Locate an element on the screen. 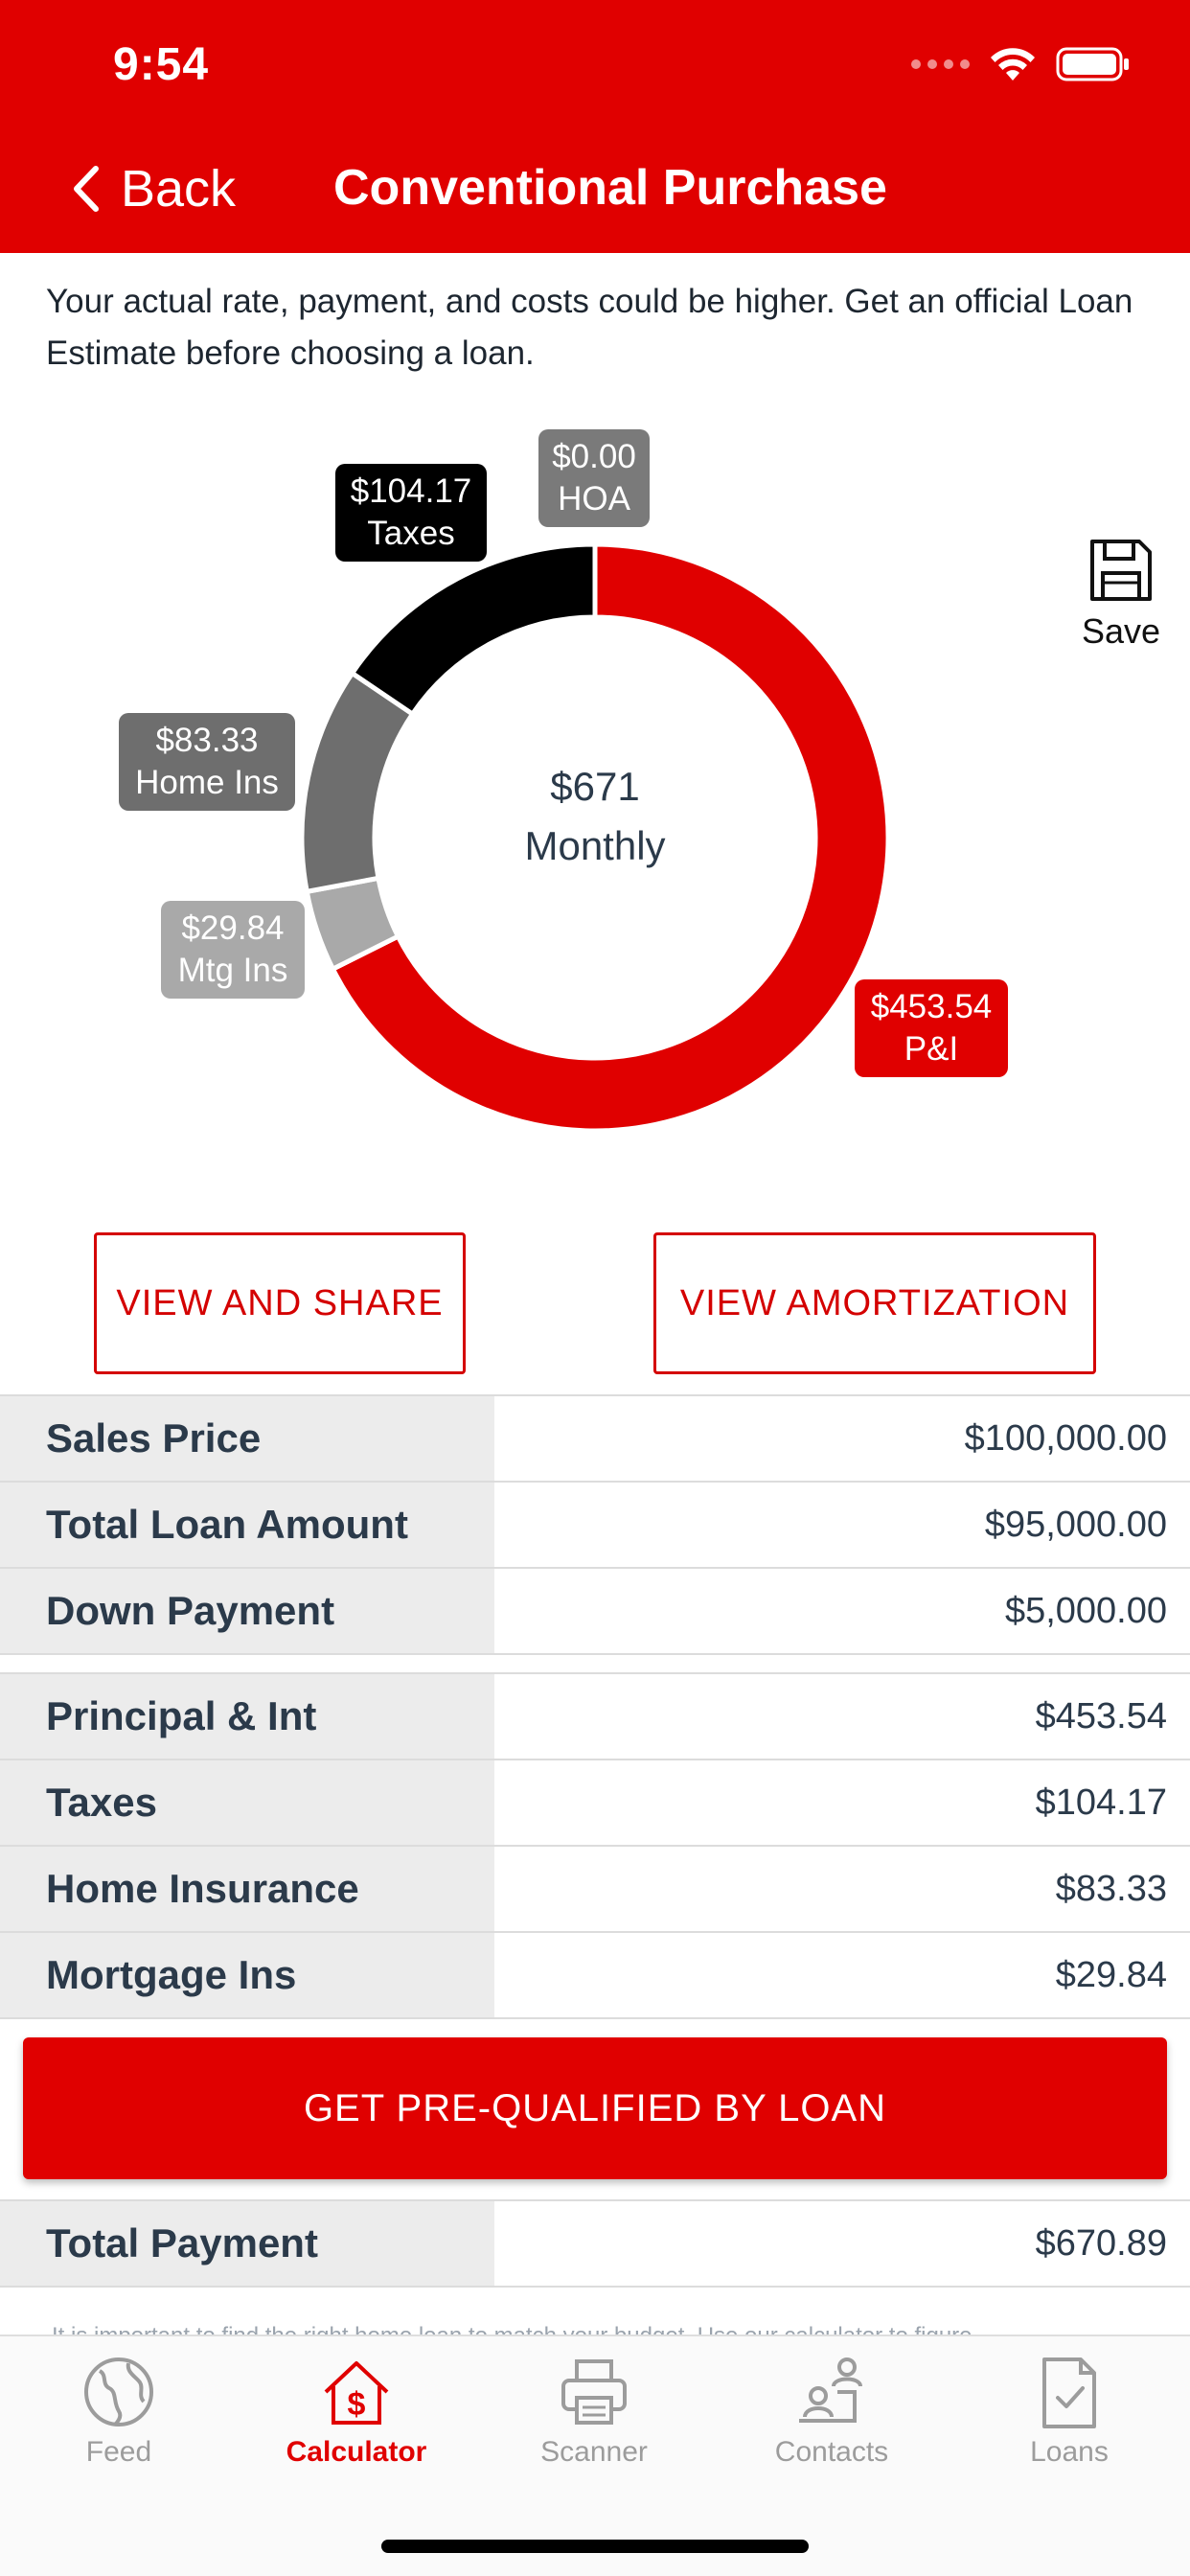  tab-loans: Loans is located at coordinates (1069, 2411).